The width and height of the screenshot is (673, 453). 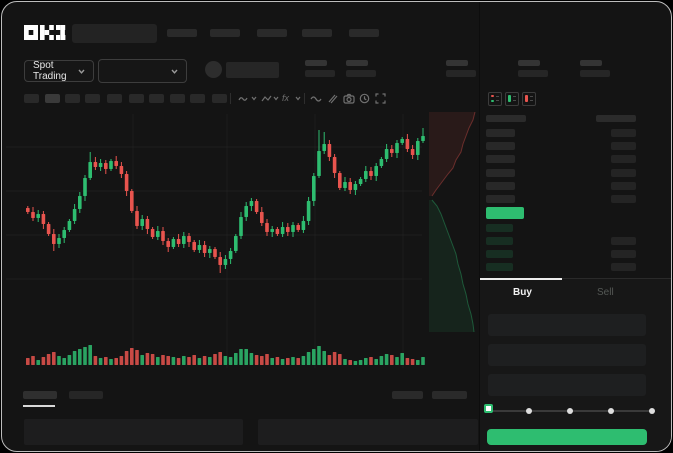 I want to click on buy-tab-indicator, so click(x=521, y=279).